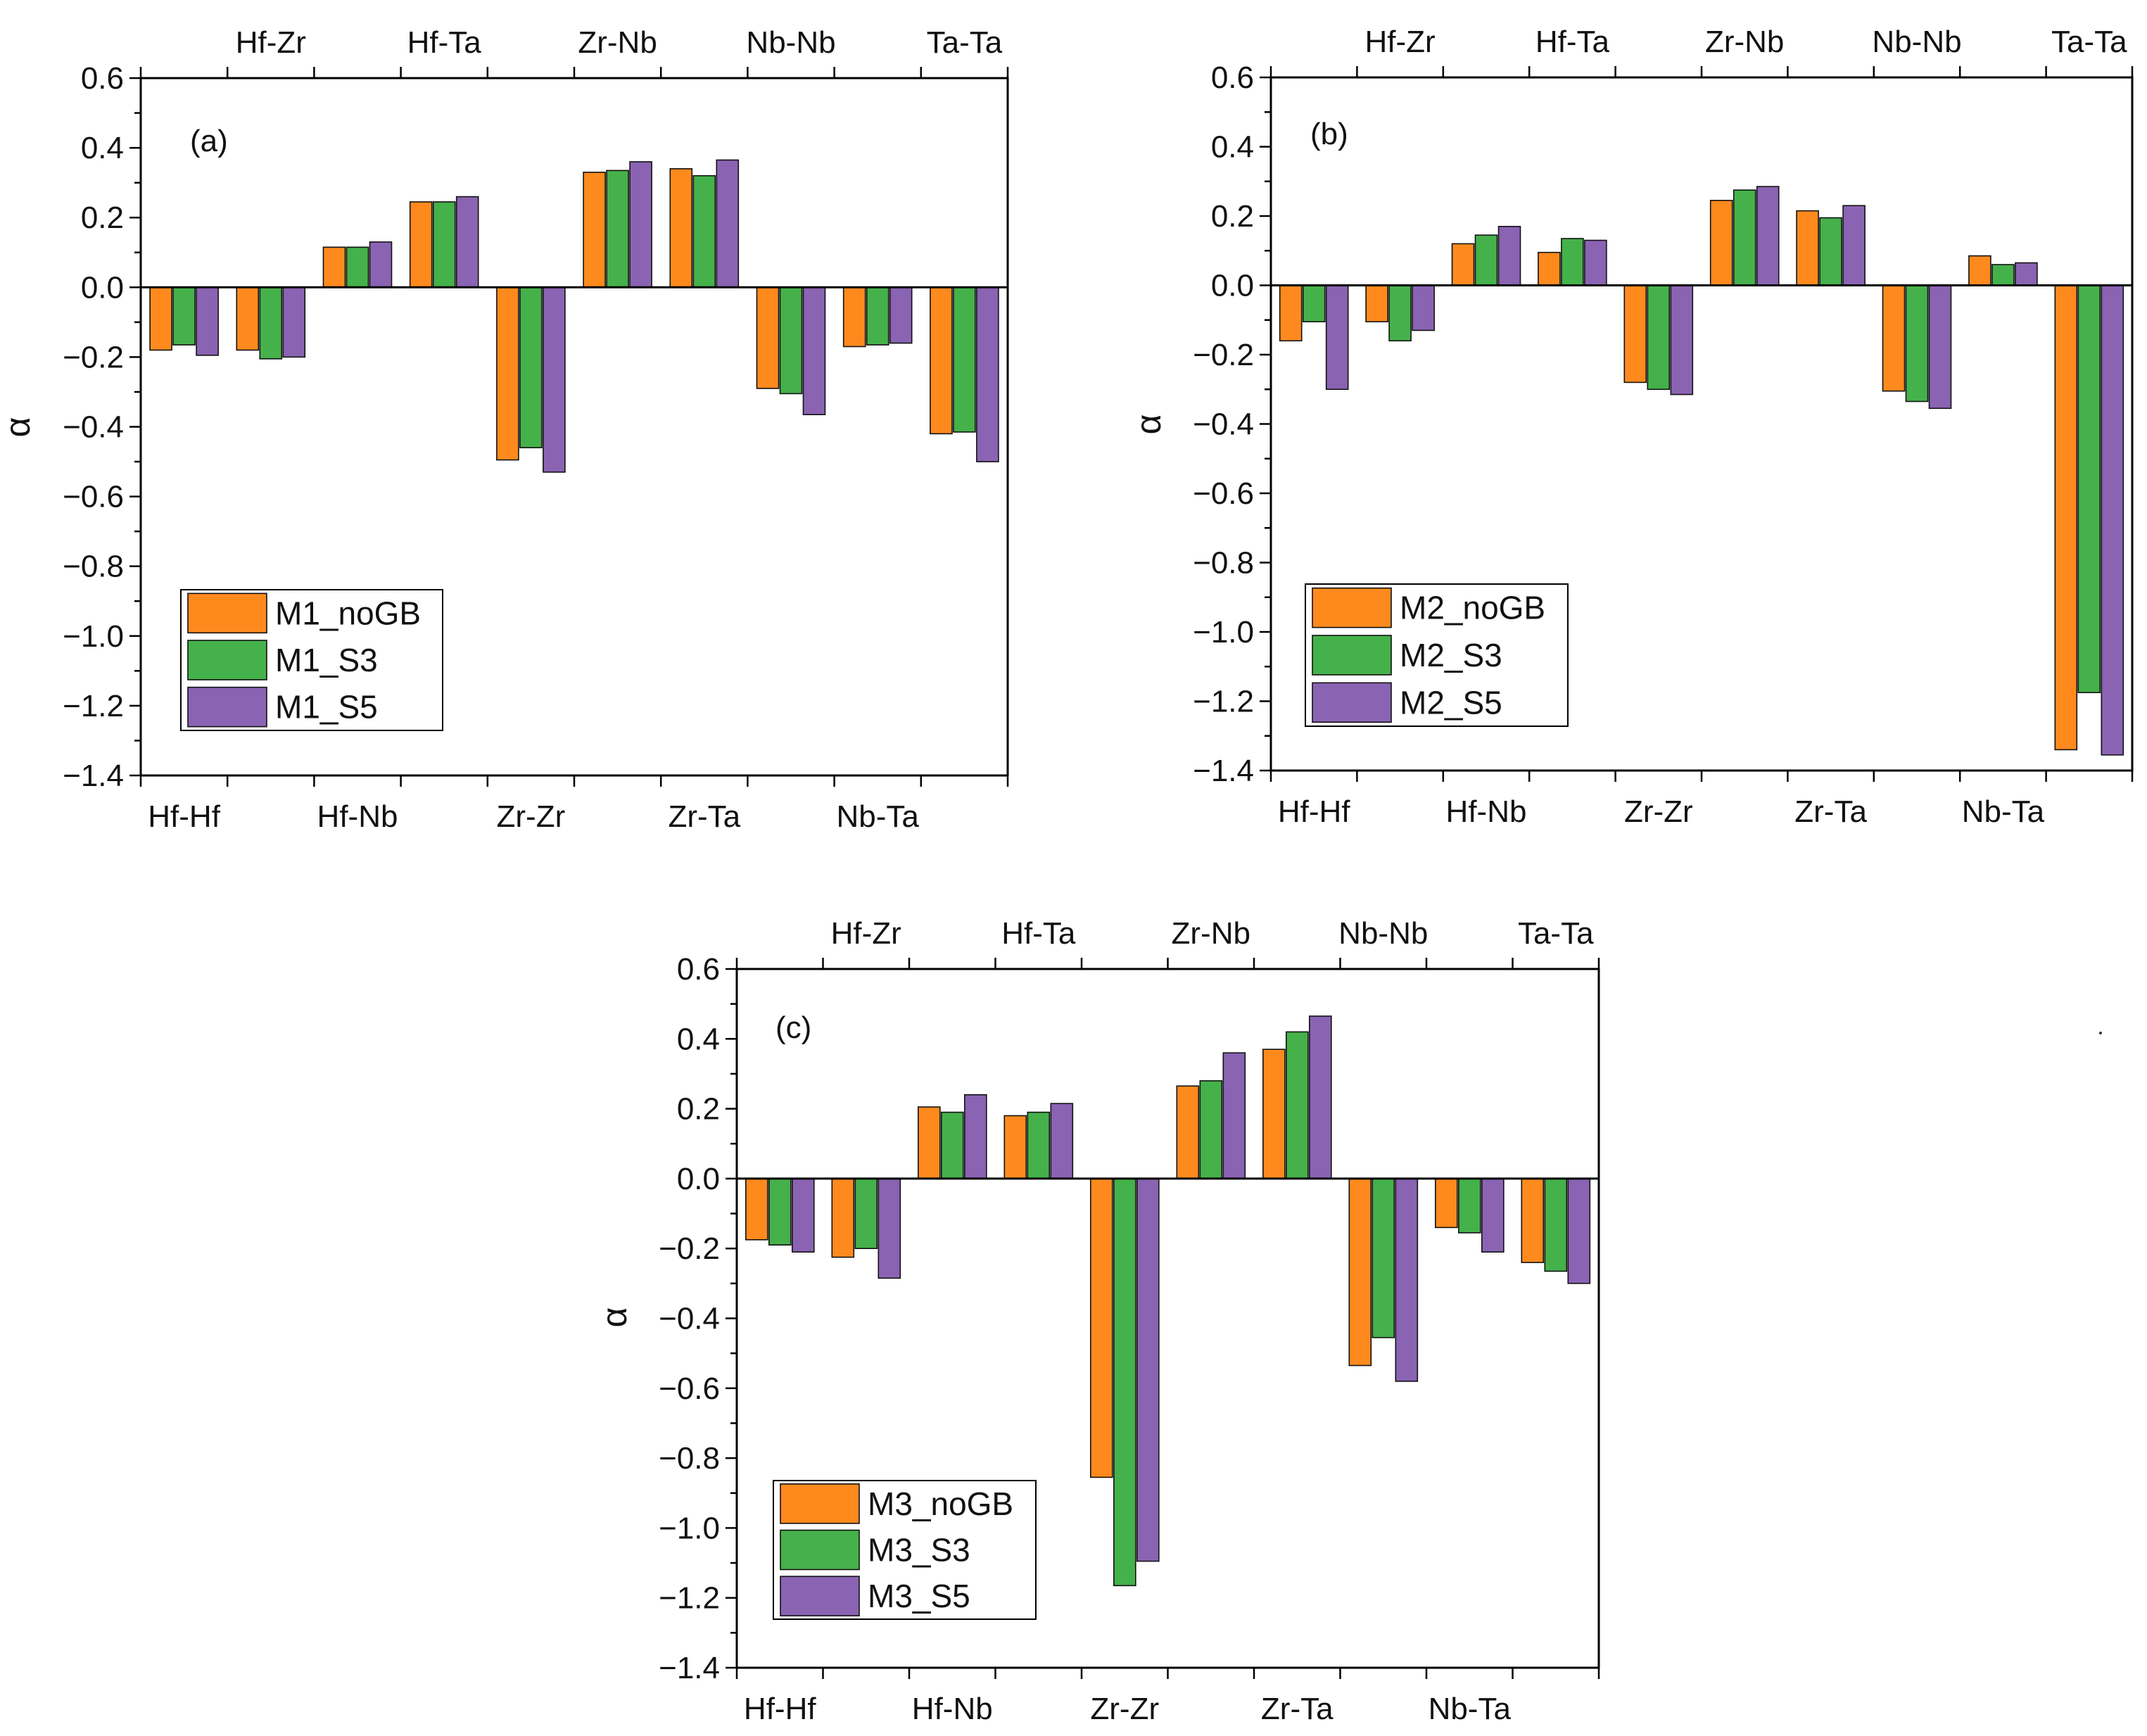 This screenshot has width=2147, height=1736. I want to click on legend: M2_noGB M2_S3 M2_S5, so click(1437, 655).